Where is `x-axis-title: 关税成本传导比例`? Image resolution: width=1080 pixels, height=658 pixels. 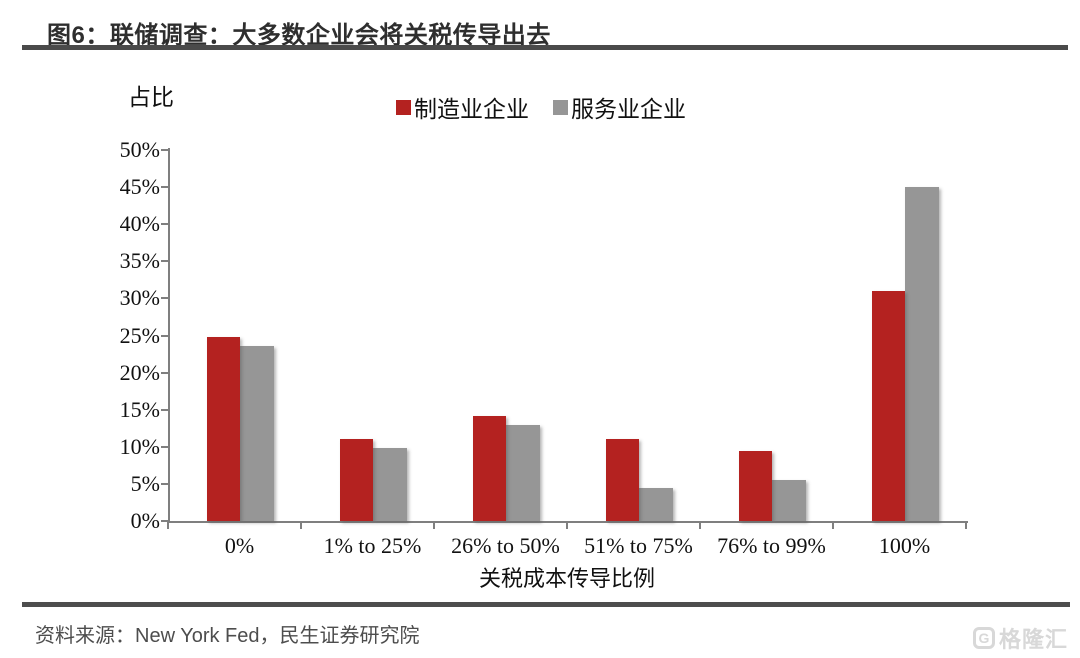
x-axis-title: 关税成本传导比例 is located at coordinates (566, 578).